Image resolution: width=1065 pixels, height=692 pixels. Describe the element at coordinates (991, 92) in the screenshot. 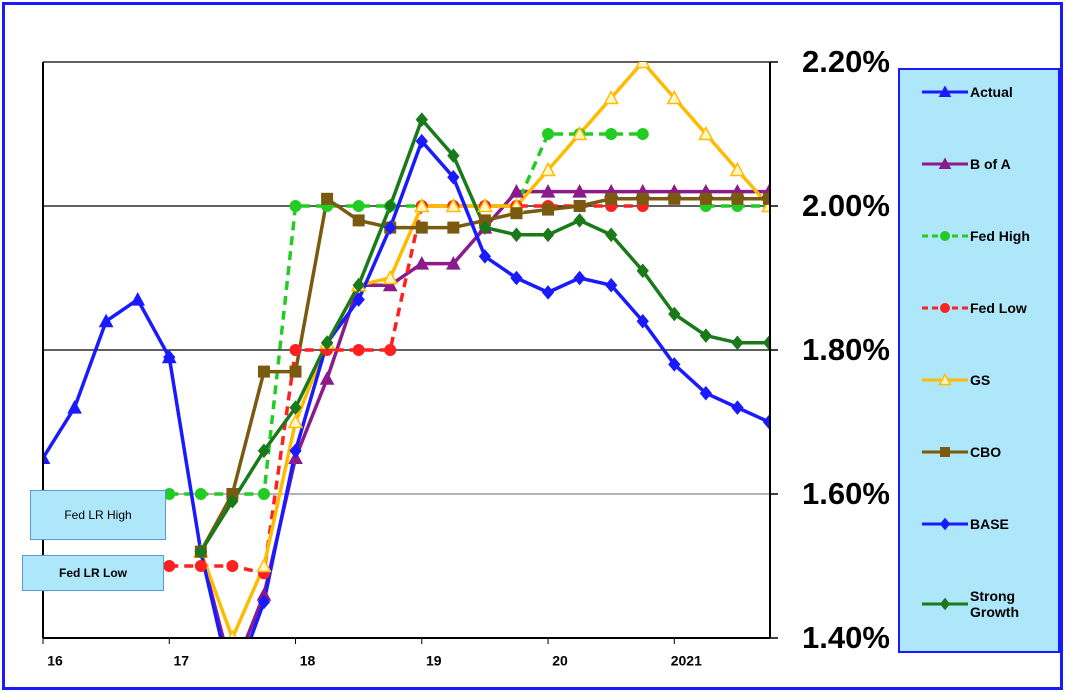

I see `legend-label: Actual` at that location.